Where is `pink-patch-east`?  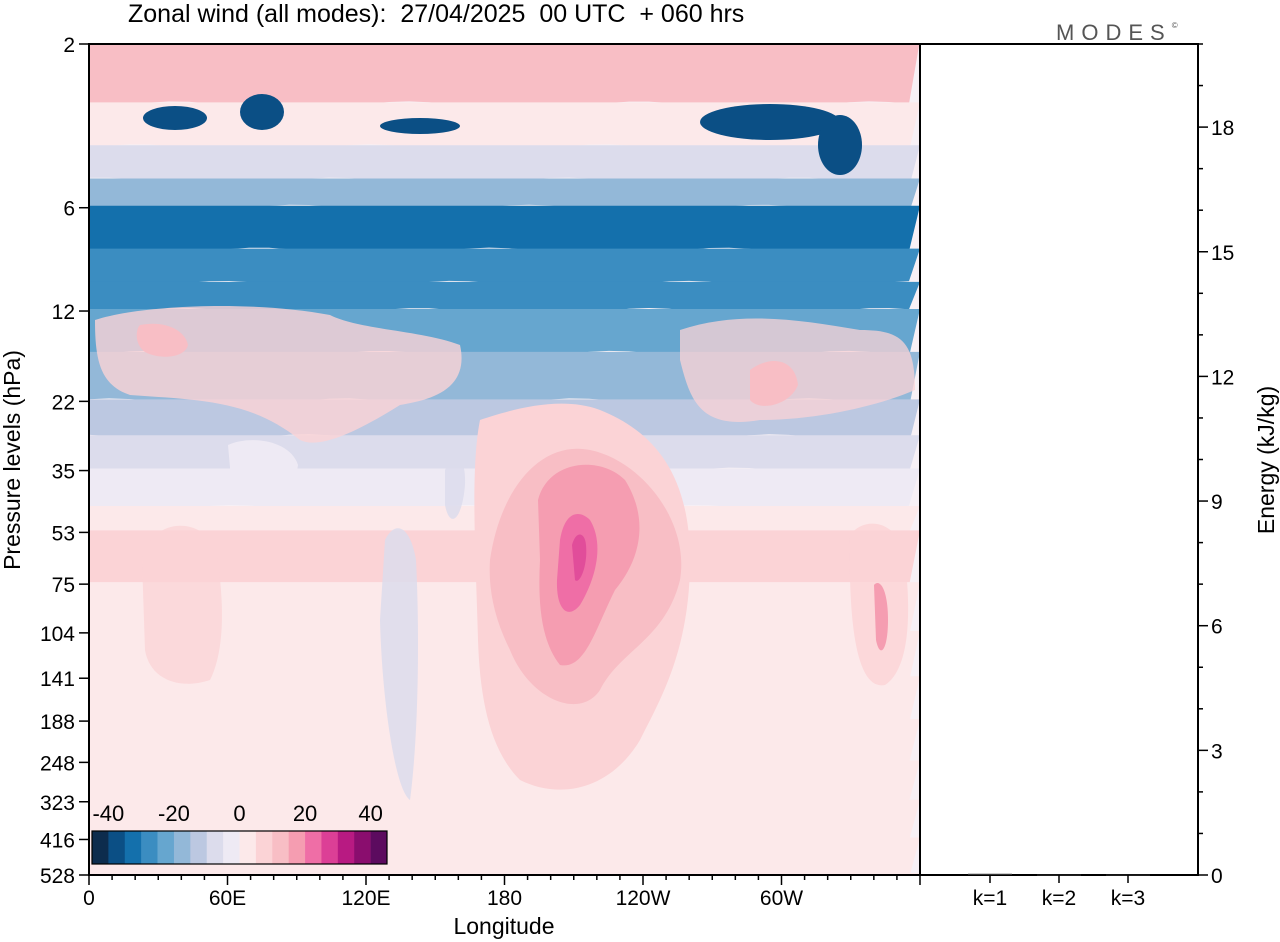
pink-patch-east is located at coordinates (797, 370).